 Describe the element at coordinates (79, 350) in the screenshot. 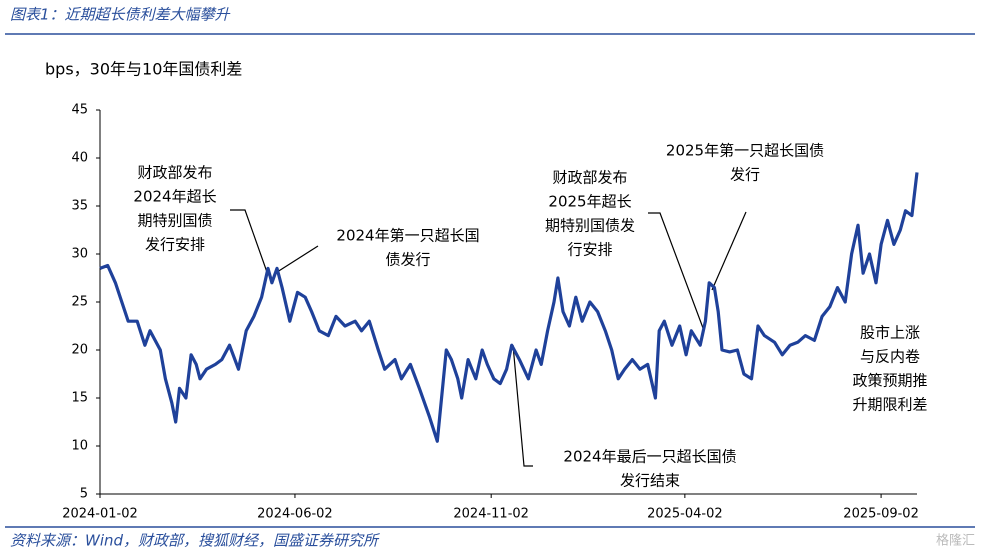

I see `y-tick-label: 20` at that location.